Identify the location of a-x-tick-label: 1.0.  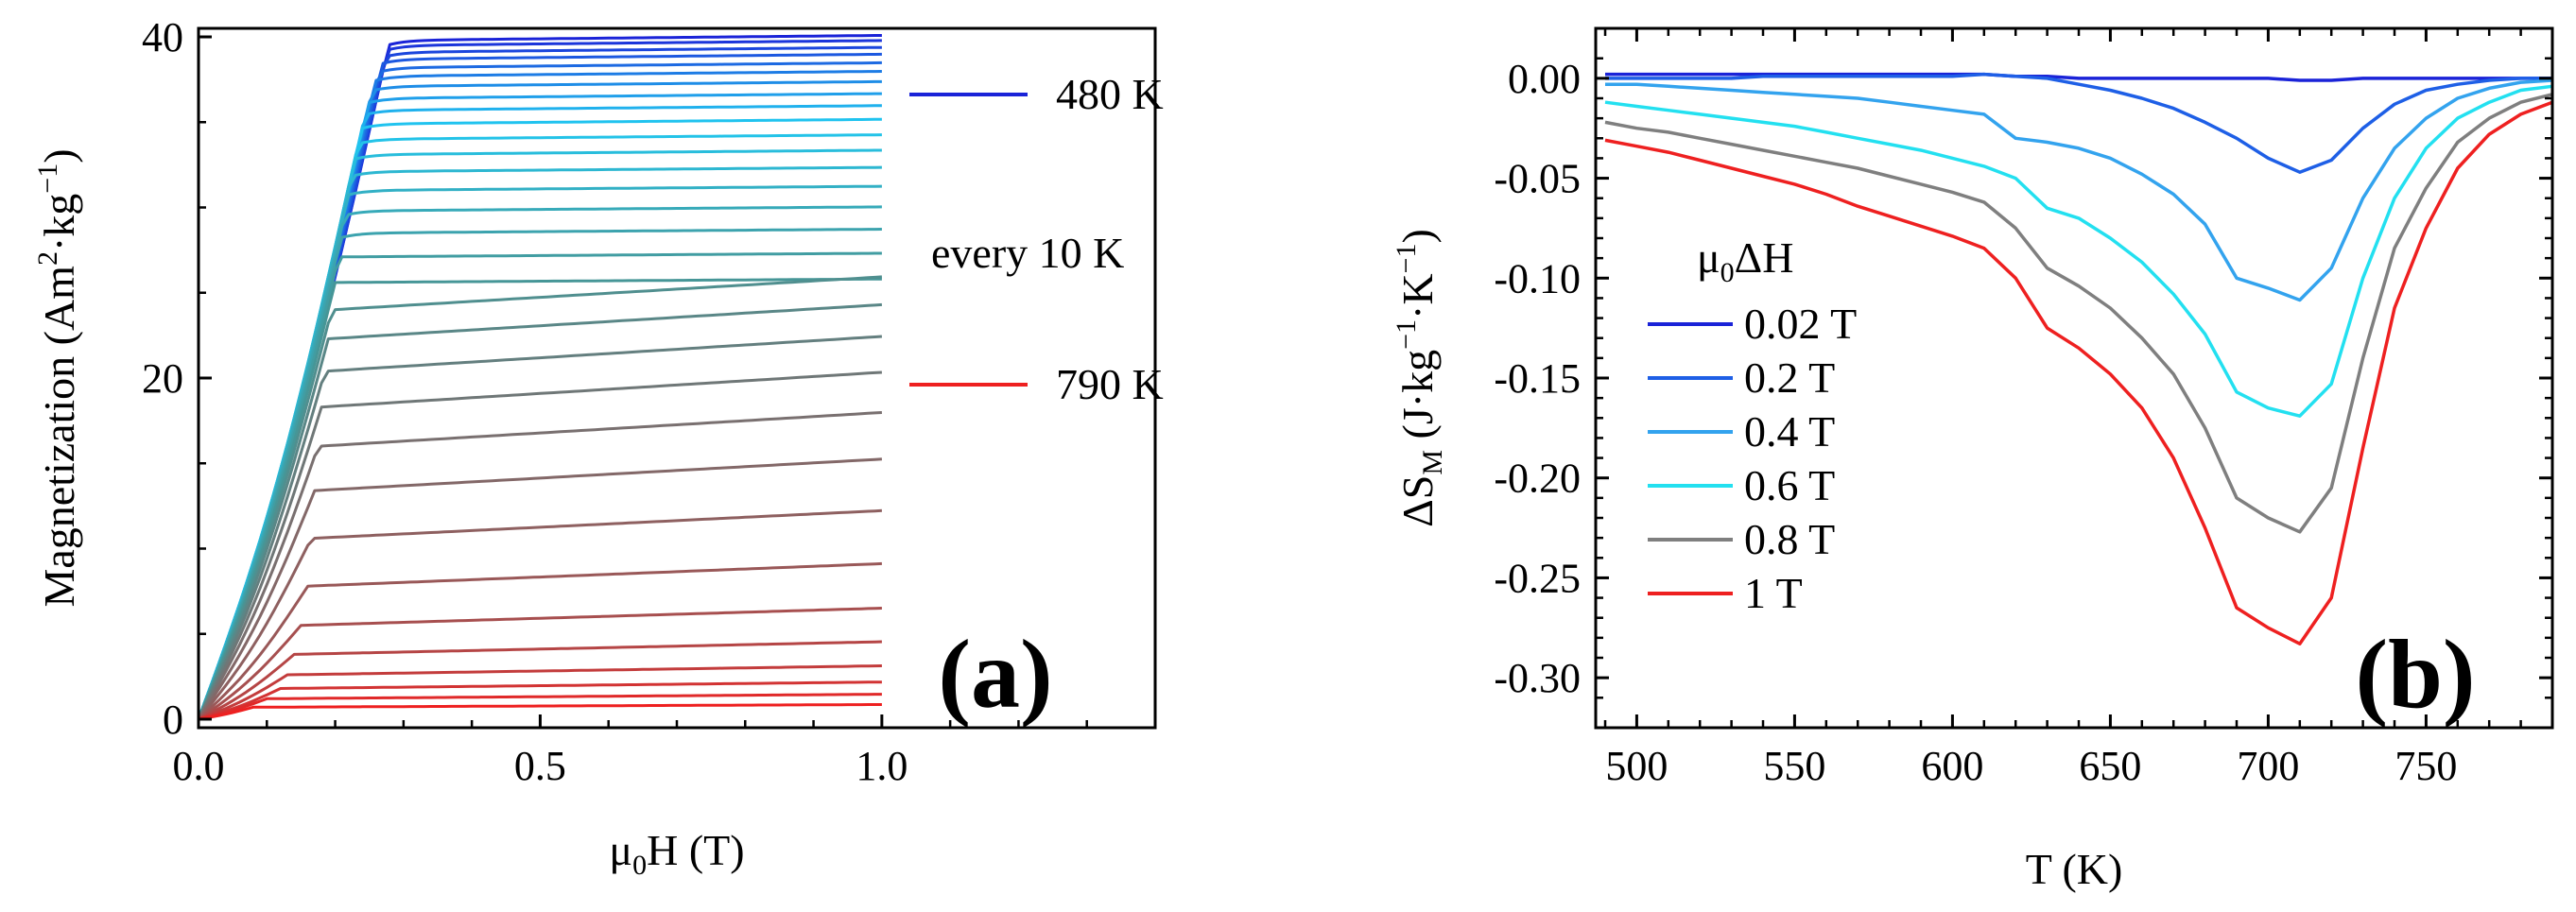
(882, 766).